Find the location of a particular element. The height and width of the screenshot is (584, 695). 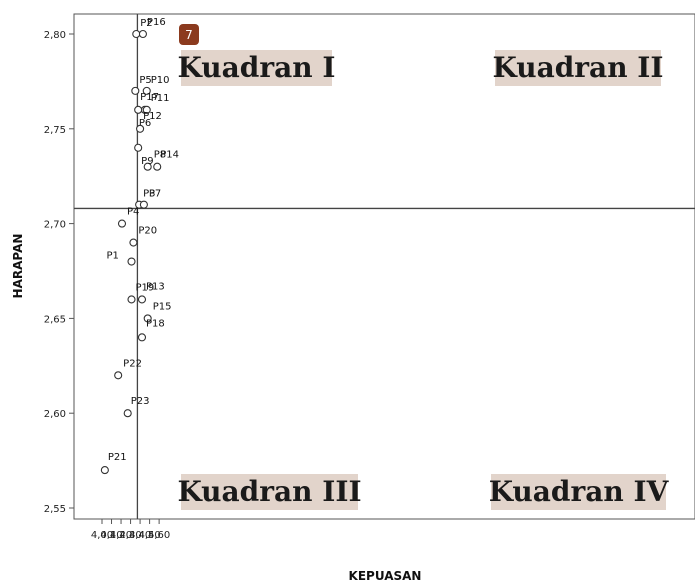

data-point: P19 is located at coordinates (141, 293).